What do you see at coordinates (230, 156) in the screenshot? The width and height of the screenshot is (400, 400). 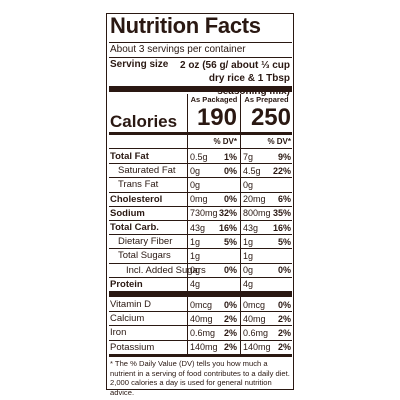 I see `daily-value: 1%` at bounding box center [230, 156].